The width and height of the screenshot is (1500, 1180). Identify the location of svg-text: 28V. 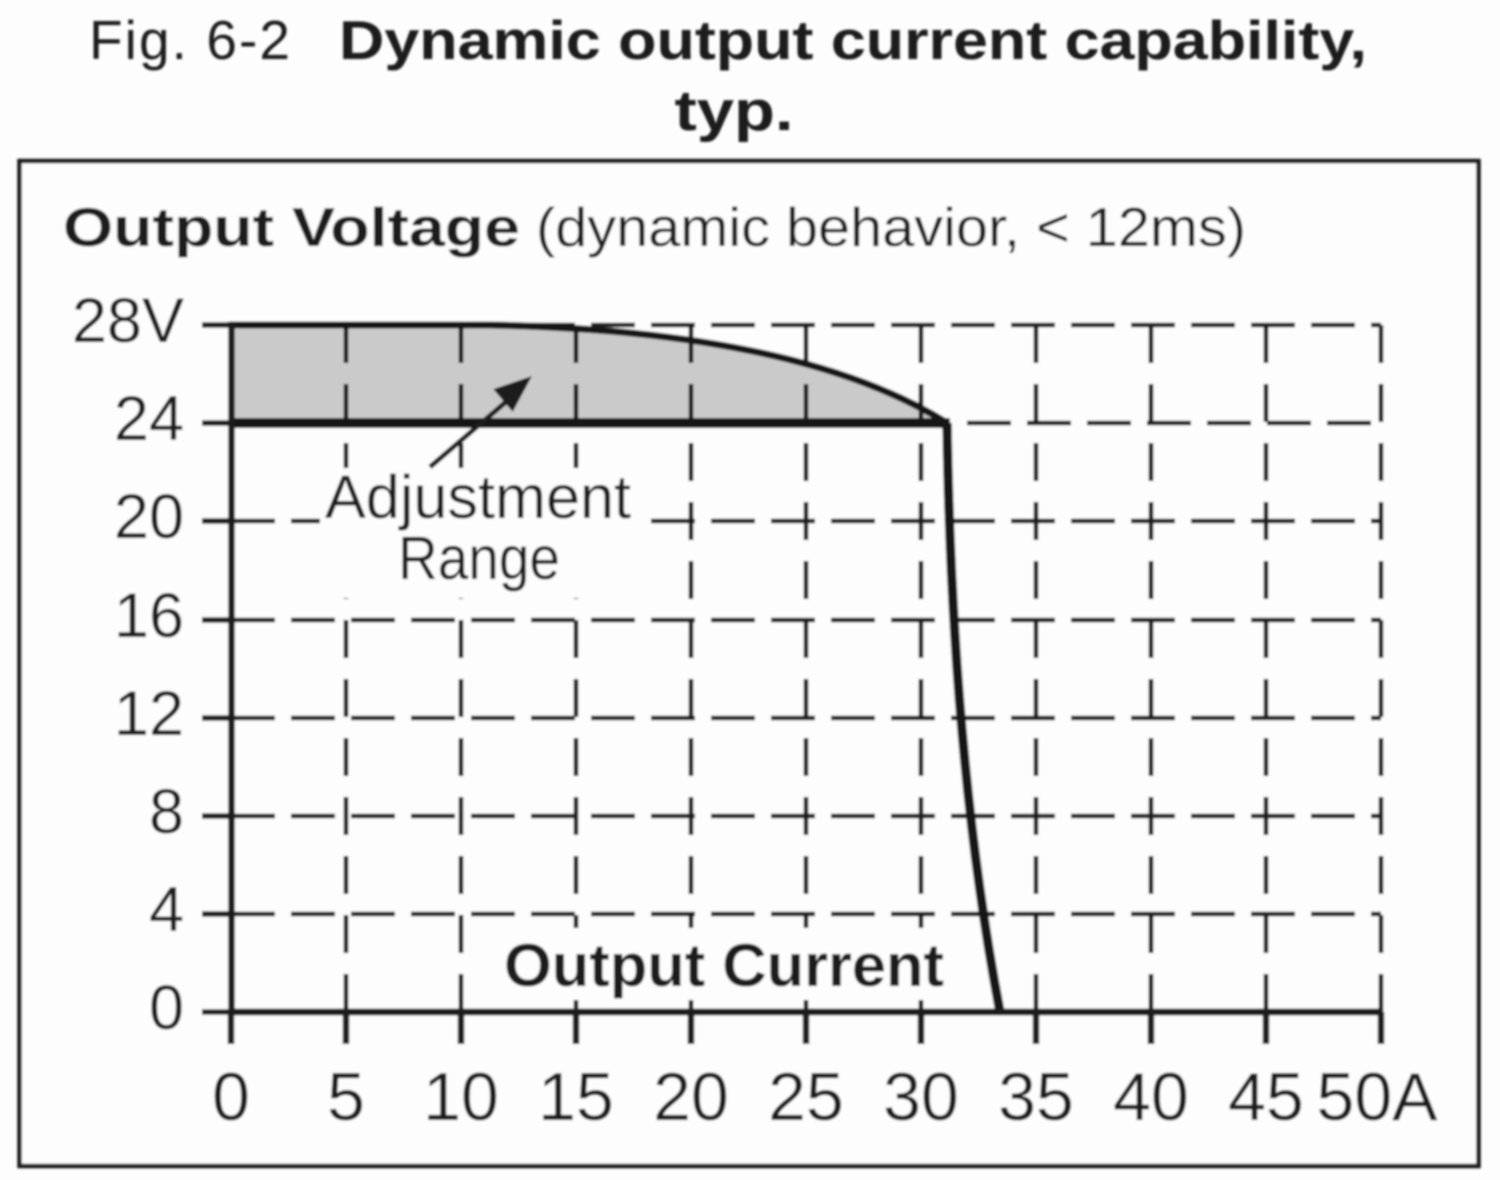
(128, 321).